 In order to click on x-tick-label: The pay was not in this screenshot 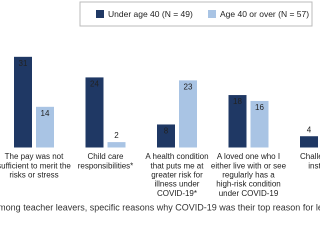, I will do `click(34, 156)`.